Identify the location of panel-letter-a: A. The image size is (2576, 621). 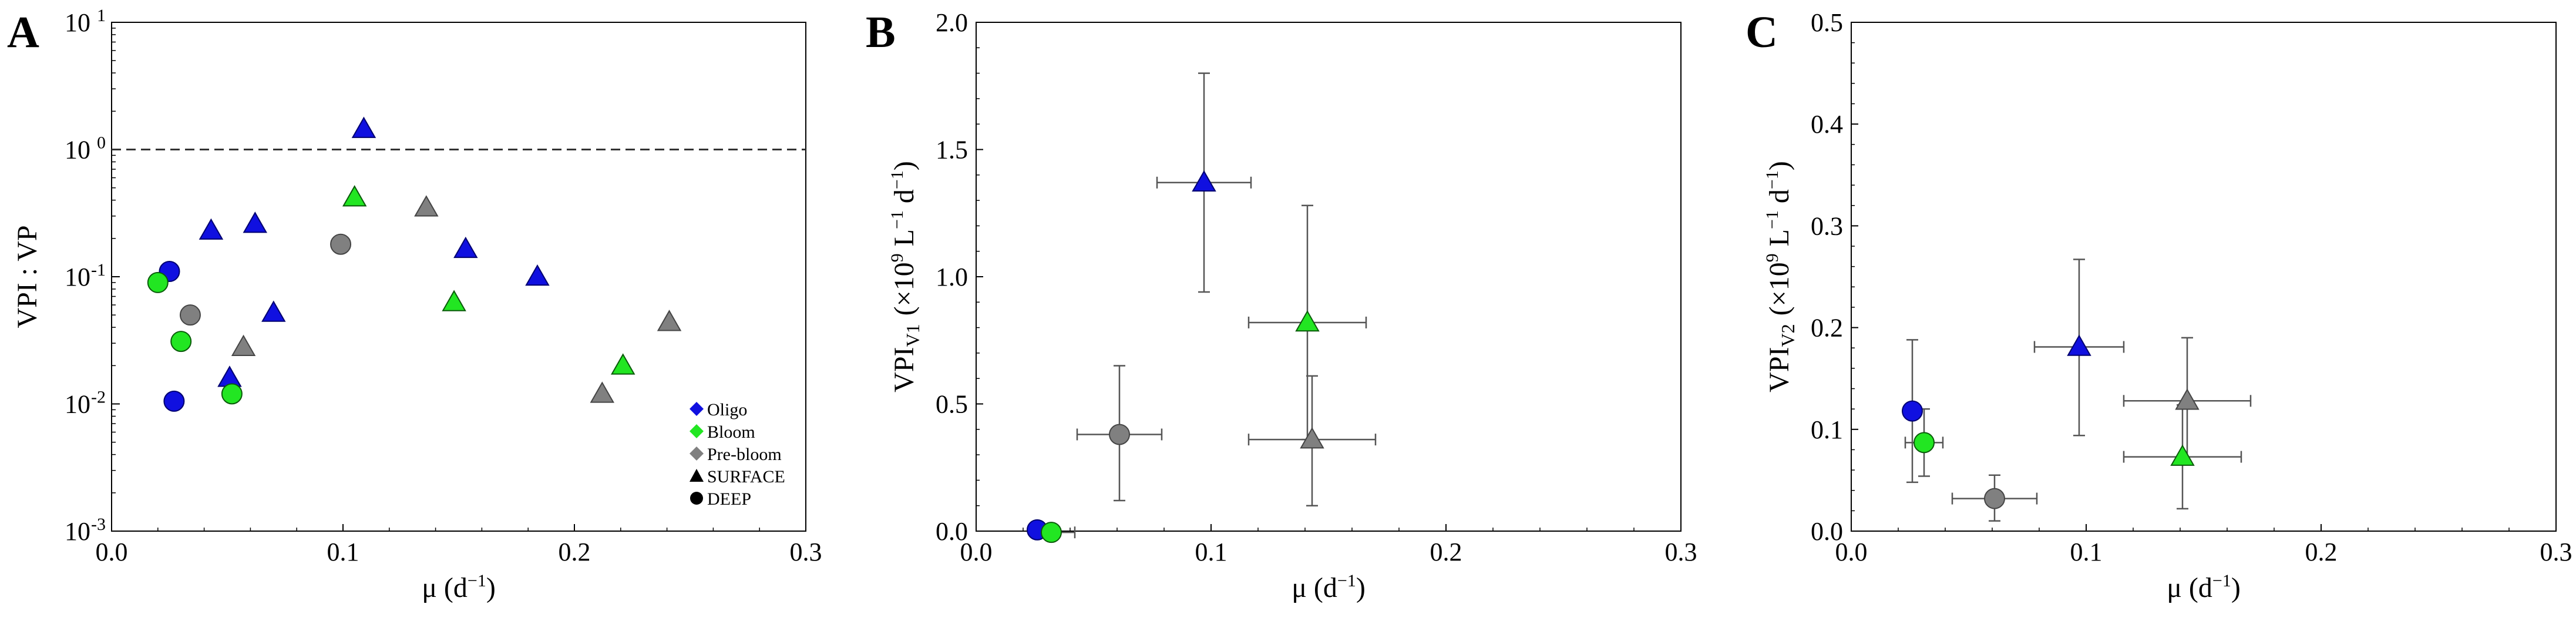
(23, 32).